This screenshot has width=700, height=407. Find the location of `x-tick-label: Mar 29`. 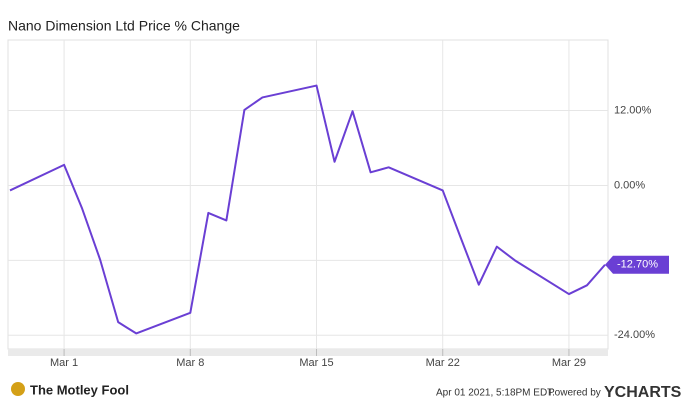

x-tick-label: Mar 29 is located at coordinates (569, 363).